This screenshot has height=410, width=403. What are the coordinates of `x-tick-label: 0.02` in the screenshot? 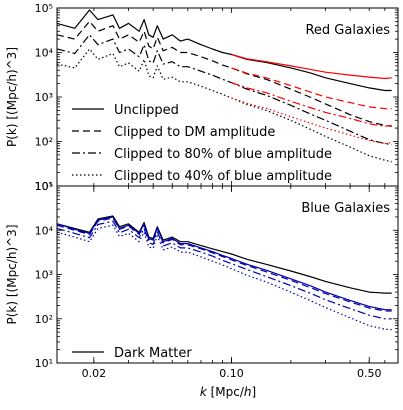 It's located at (94, 373).